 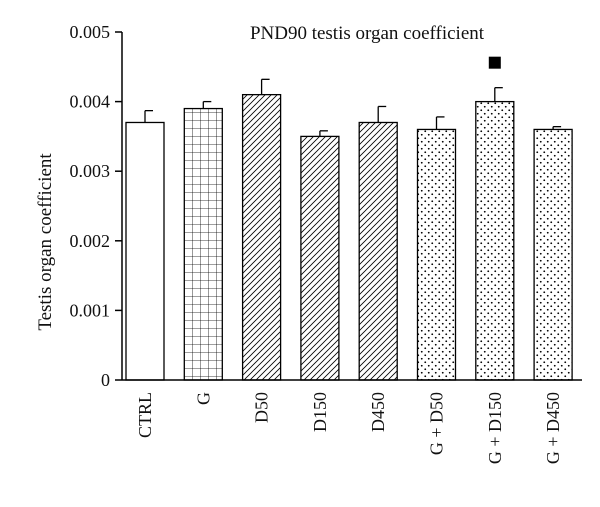 What do you see at coordinates (90, 241) in the screenshot?
I see `y-tick-label: 0.002` at bounding box center [90, 241].